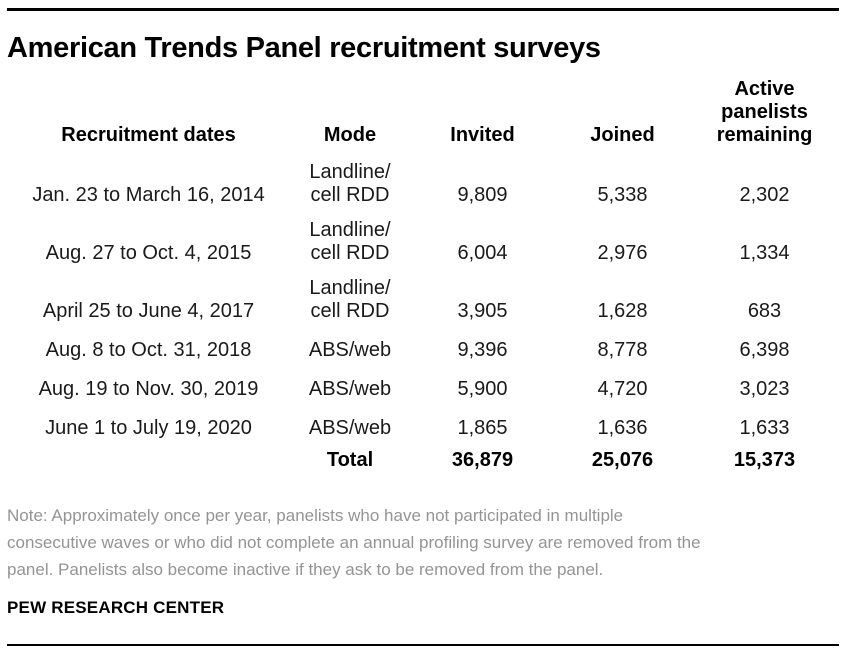 The width and height of the screenshot is (846, 662). I want to click on cell-remaining: 6,398, so click(764, 350).